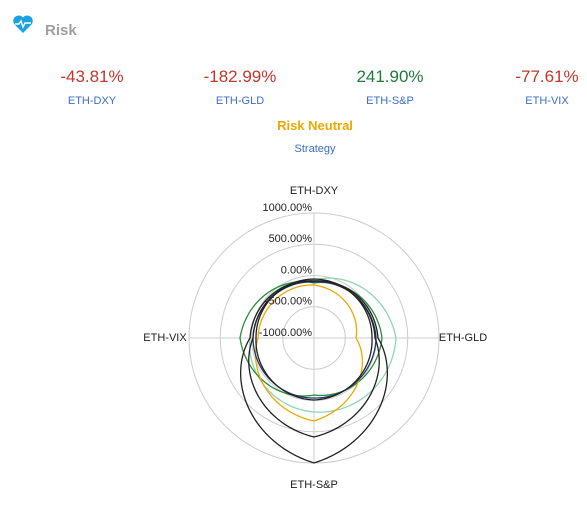 The height and width of the screenshot is (518, 587). What do you see at coordinates (61, 30) in the screenshot?
I see `page-title: Risk` at bounding box center [61, 30].